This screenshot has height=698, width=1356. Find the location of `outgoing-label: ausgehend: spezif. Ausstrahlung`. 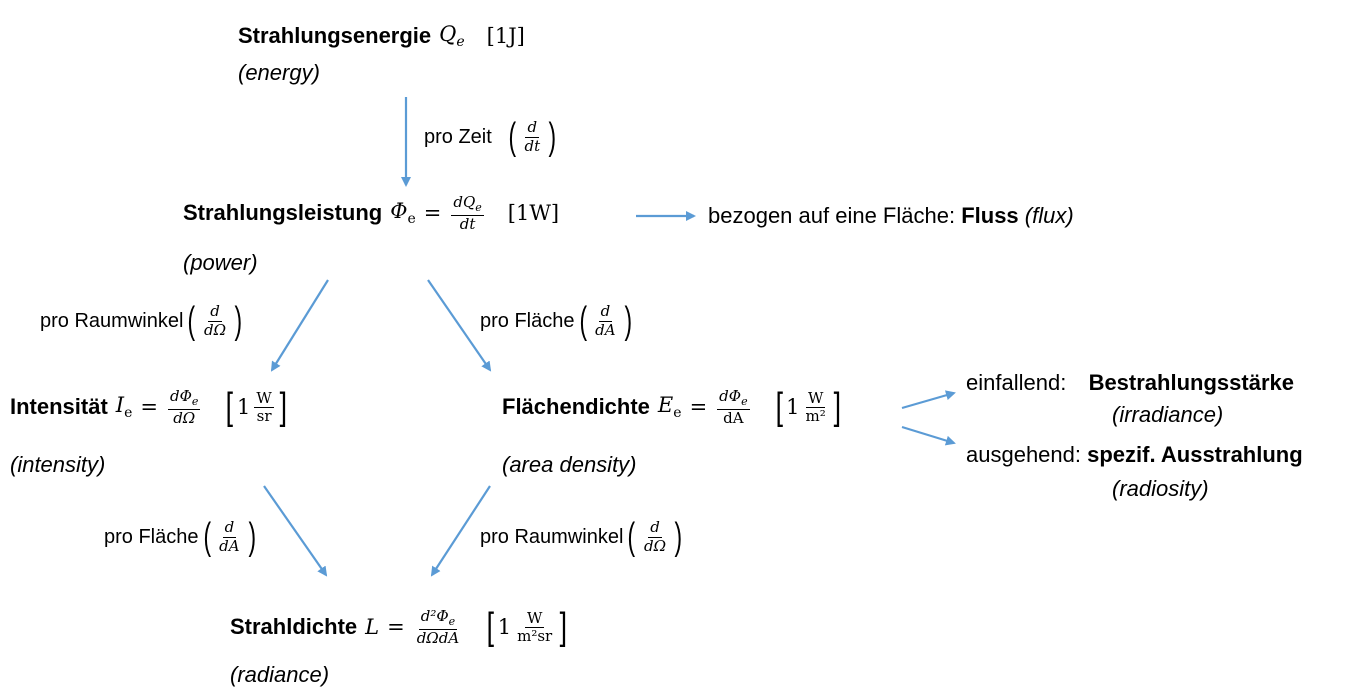

outgoing-label: ausgehend: spezif. Ausstrahlung is located at coordinates (1134, 454).